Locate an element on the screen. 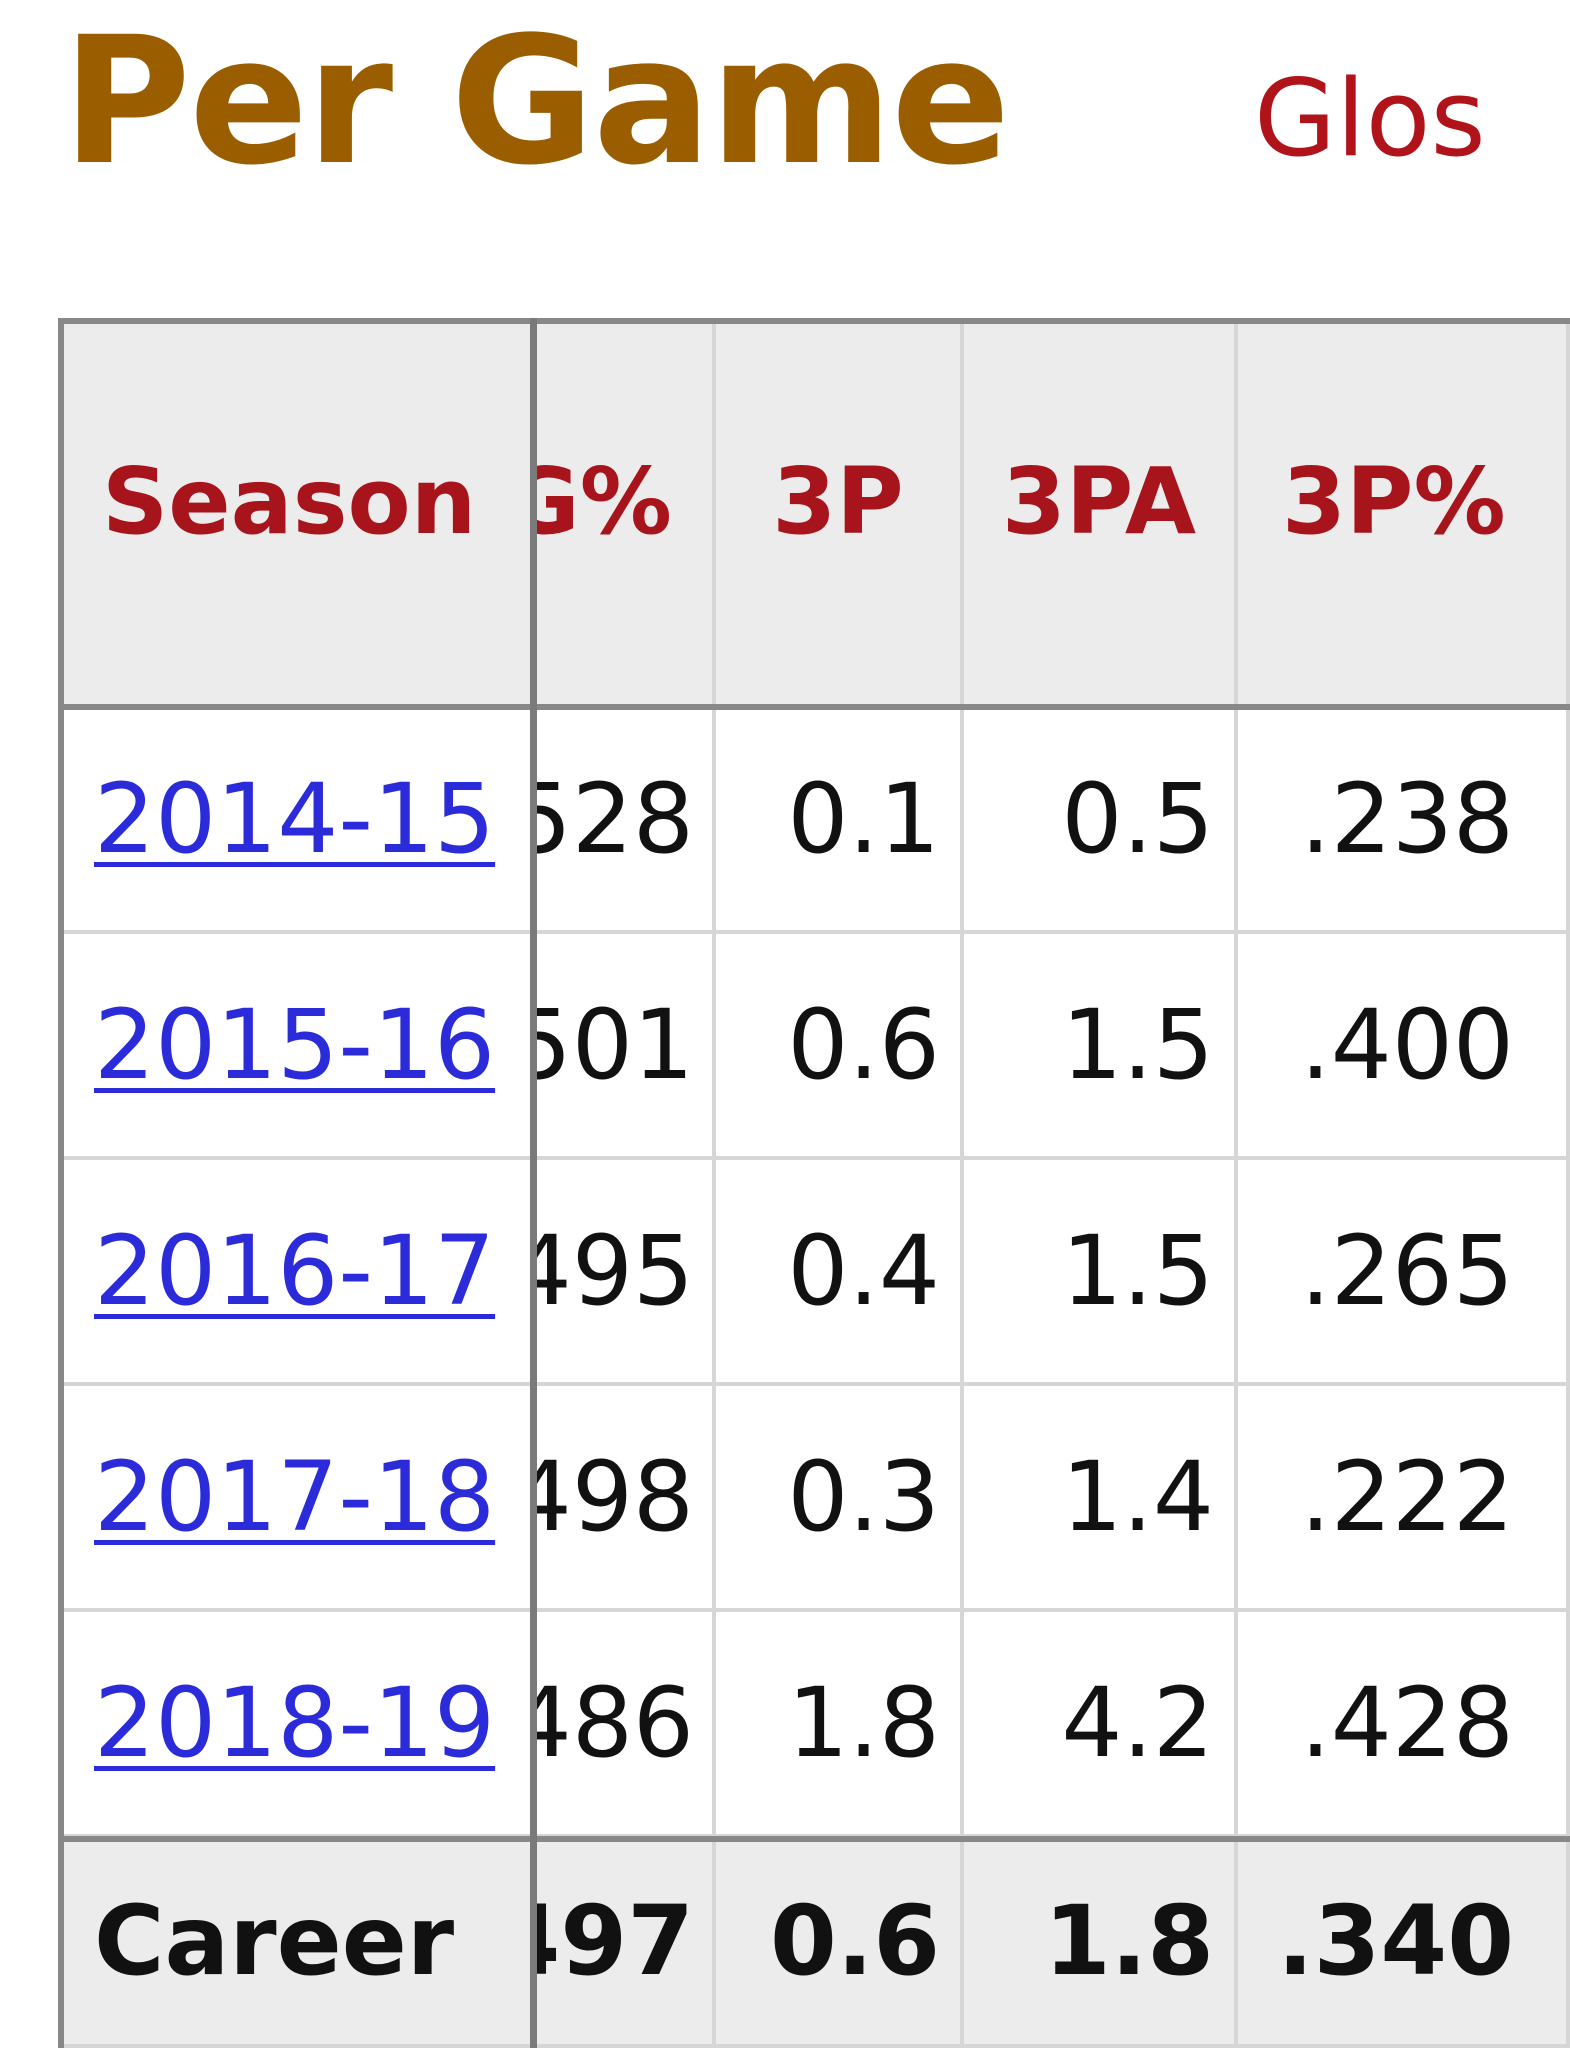 The height and width of the screenshot is (2048, 1570). frozen-column-divider is located at coordinates (533, 1183).